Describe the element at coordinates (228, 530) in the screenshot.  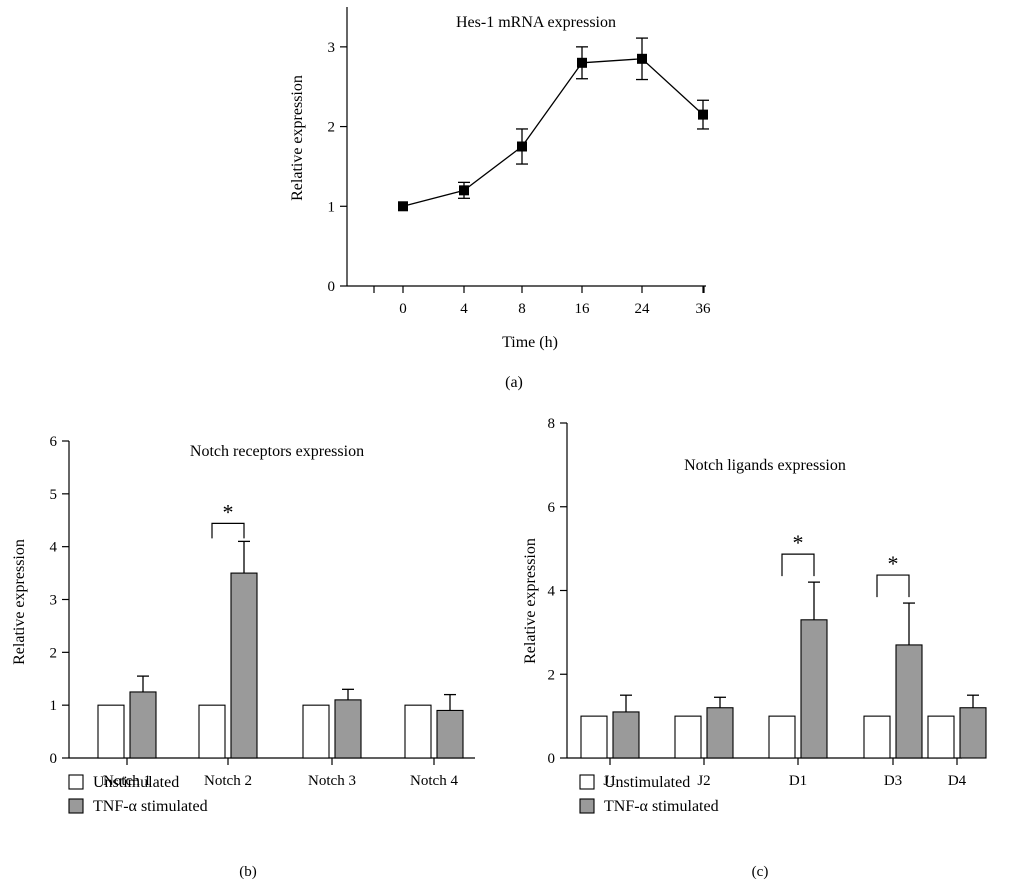
I see `panel-b-significance-bracket` at that location.